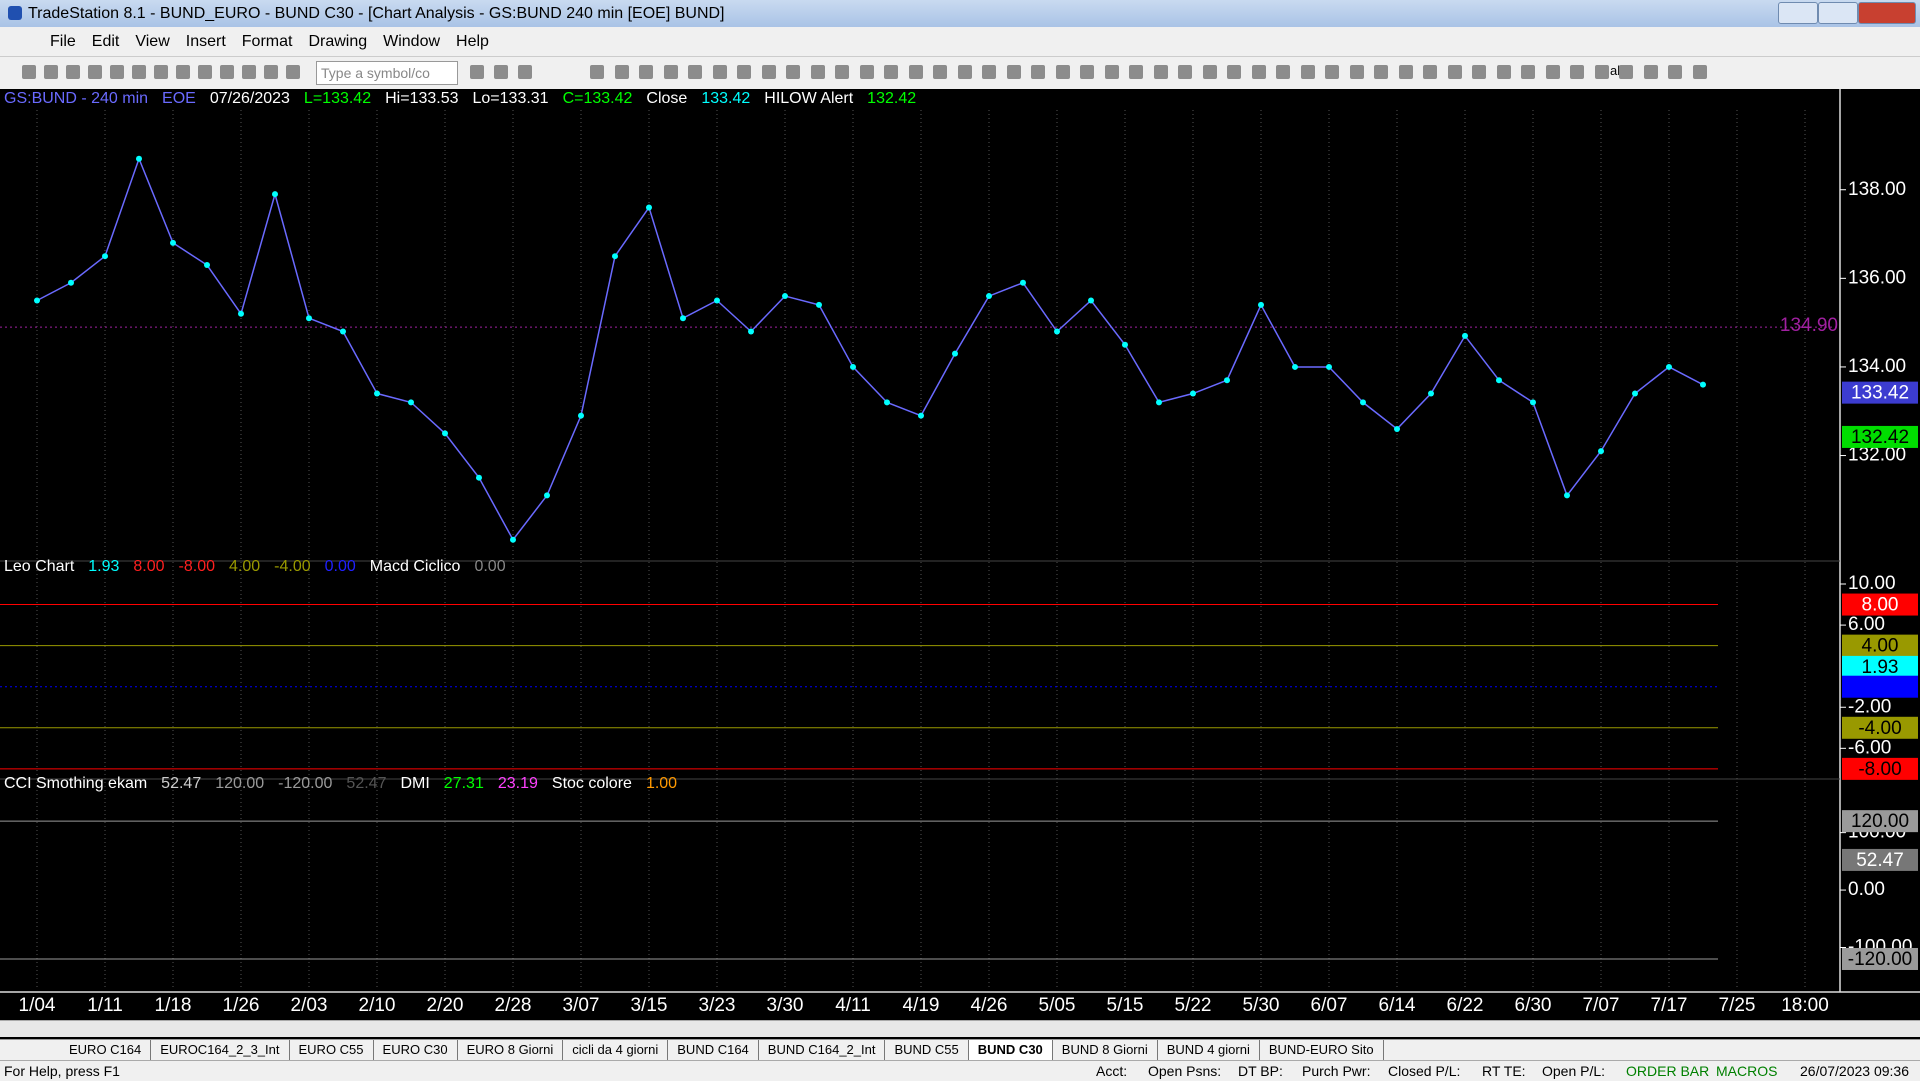  I want to click on tab: BUND 8 Giorni, so click(1105, 1050).